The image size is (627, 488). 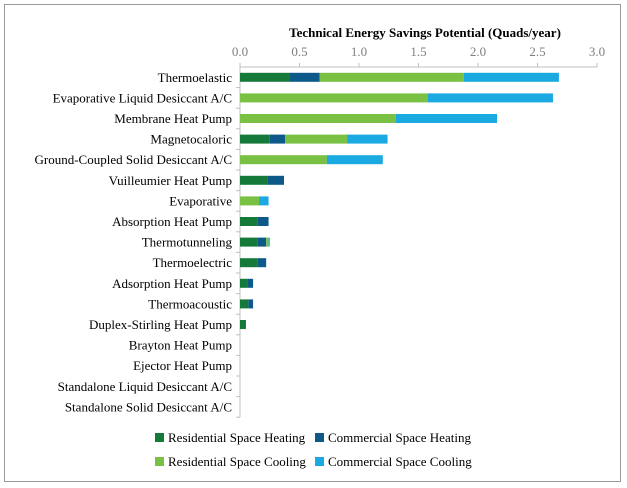 What do you see at coordinates (399, 437) in the screenshot?
I see `legend-label: Commercial Space Heating` at bounding box center [399, 437].